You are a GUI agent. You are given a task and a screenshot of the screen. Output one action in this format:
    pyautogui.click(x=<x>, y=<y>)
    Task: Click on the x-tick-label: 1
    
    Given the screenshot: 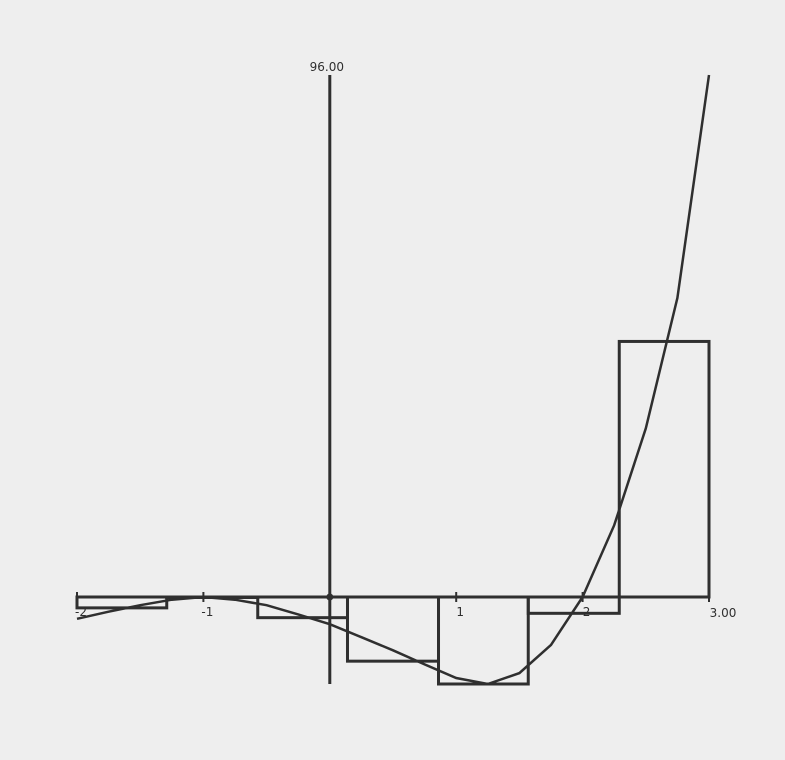 What is the action you would take?
    pyautogui.click(x=460, y=612)
    